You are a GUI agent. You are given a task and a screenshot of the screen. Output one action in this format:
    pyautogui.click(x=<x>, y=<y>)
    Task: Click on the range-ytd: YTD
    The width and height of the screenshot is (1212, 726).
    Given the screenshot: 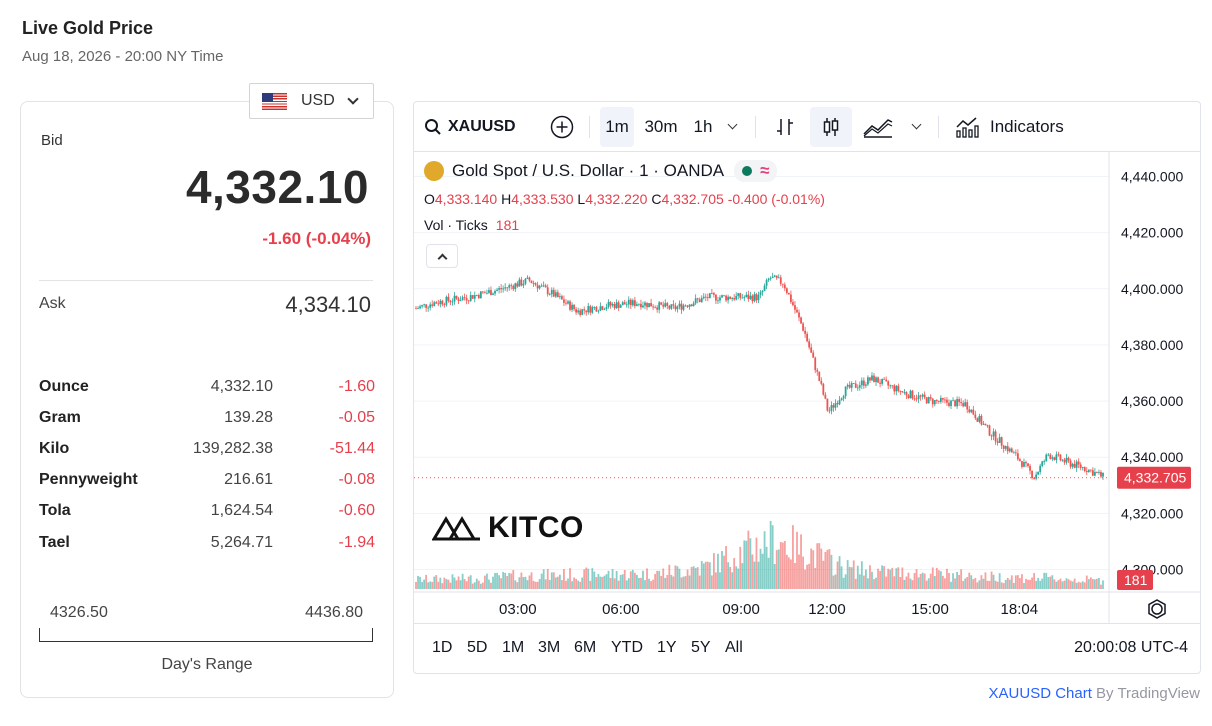 What is the action you would take?
    pyautogui.click(x=627, y=647)
    